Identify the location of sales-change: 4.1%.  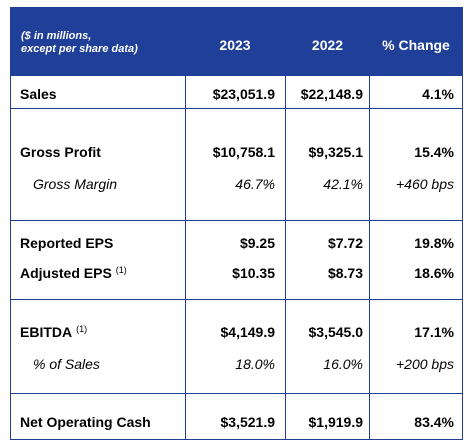
(438, 94).